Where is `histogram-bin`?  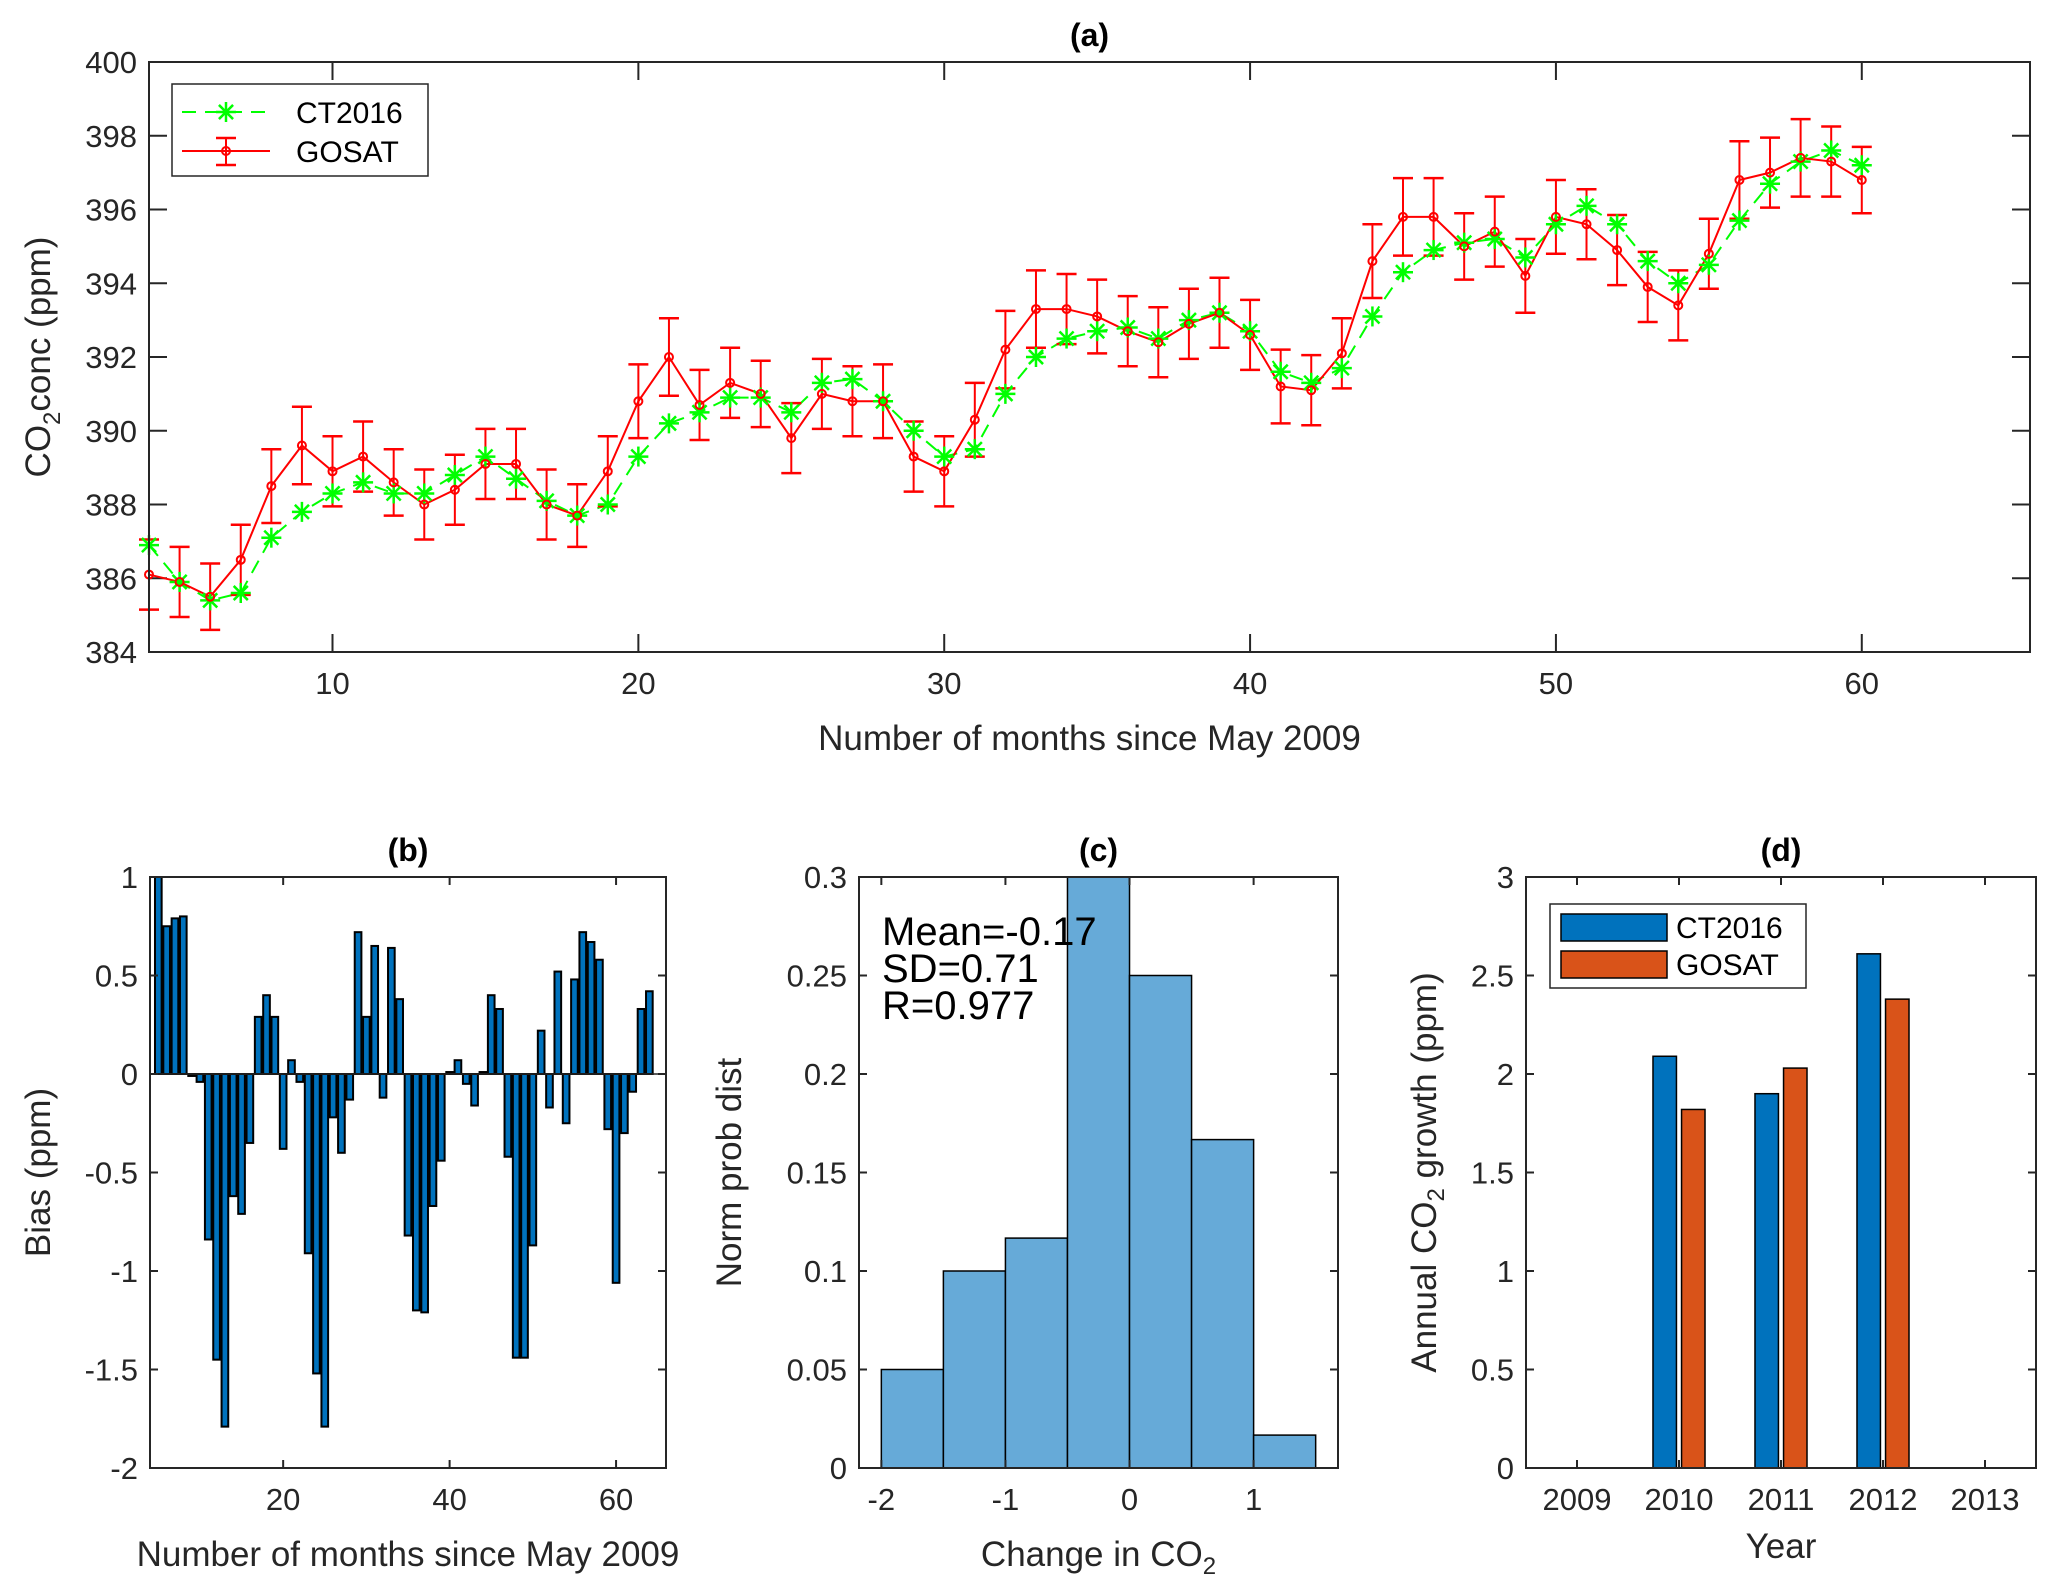
histogram-bin is located at coordinates (1222, 1303).